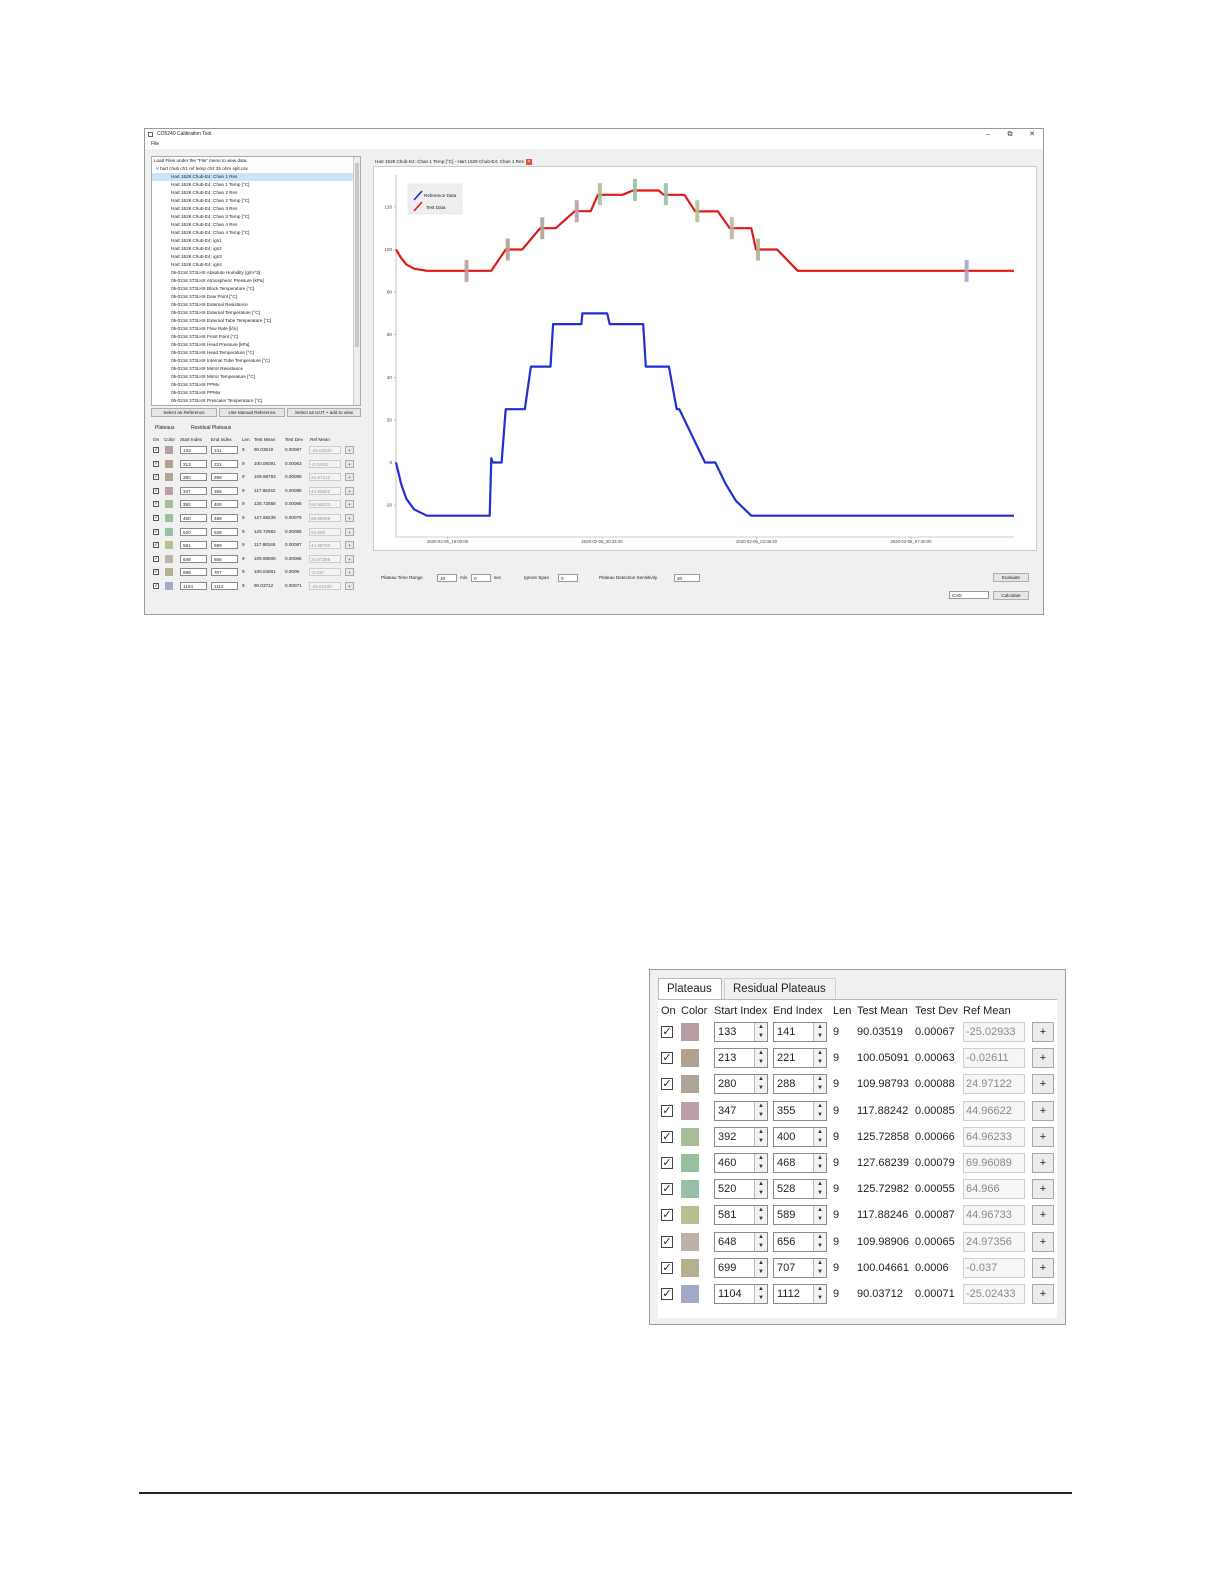  What do you see at coordinates (325, 477) in the screenshot?
I see `ref-mean-field-small: 24.97122` at bounding box center [325, 477].